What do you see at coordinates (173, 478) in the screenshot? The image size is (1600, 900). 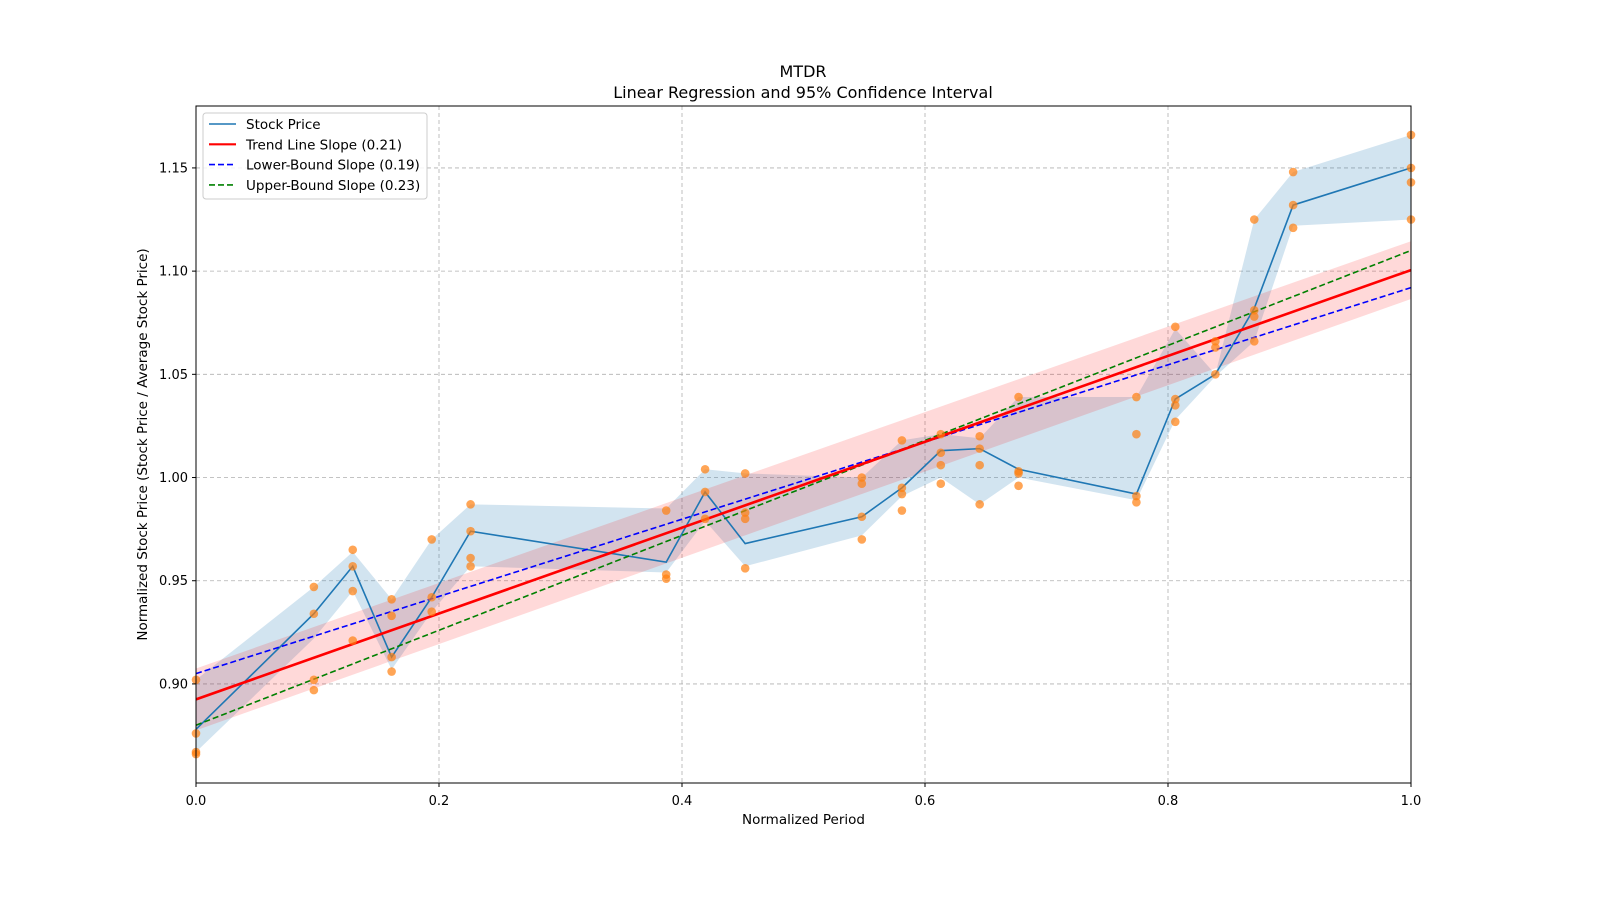 I see `y-tick-label: 1.00` at bounding box center [173, 478].